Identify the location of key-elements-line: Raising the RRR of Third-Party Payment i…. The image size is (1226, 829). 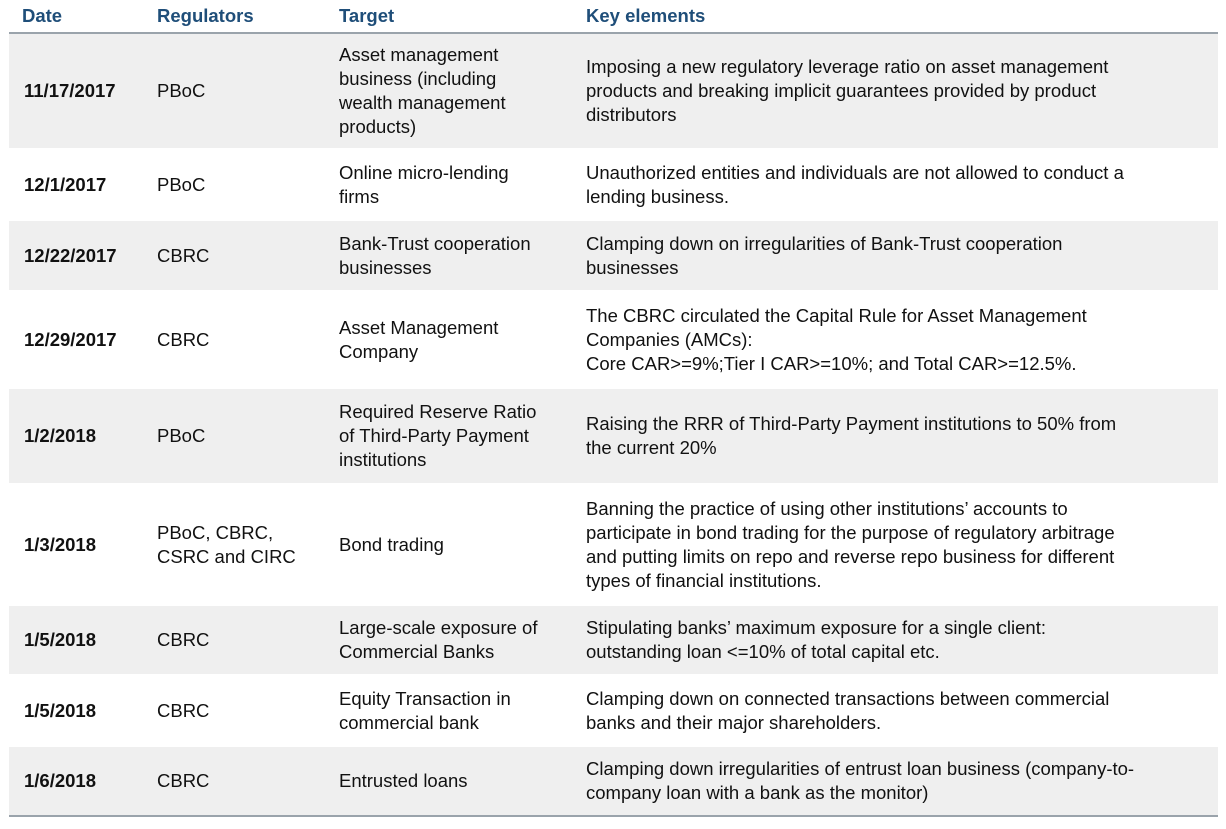
(851, 423).